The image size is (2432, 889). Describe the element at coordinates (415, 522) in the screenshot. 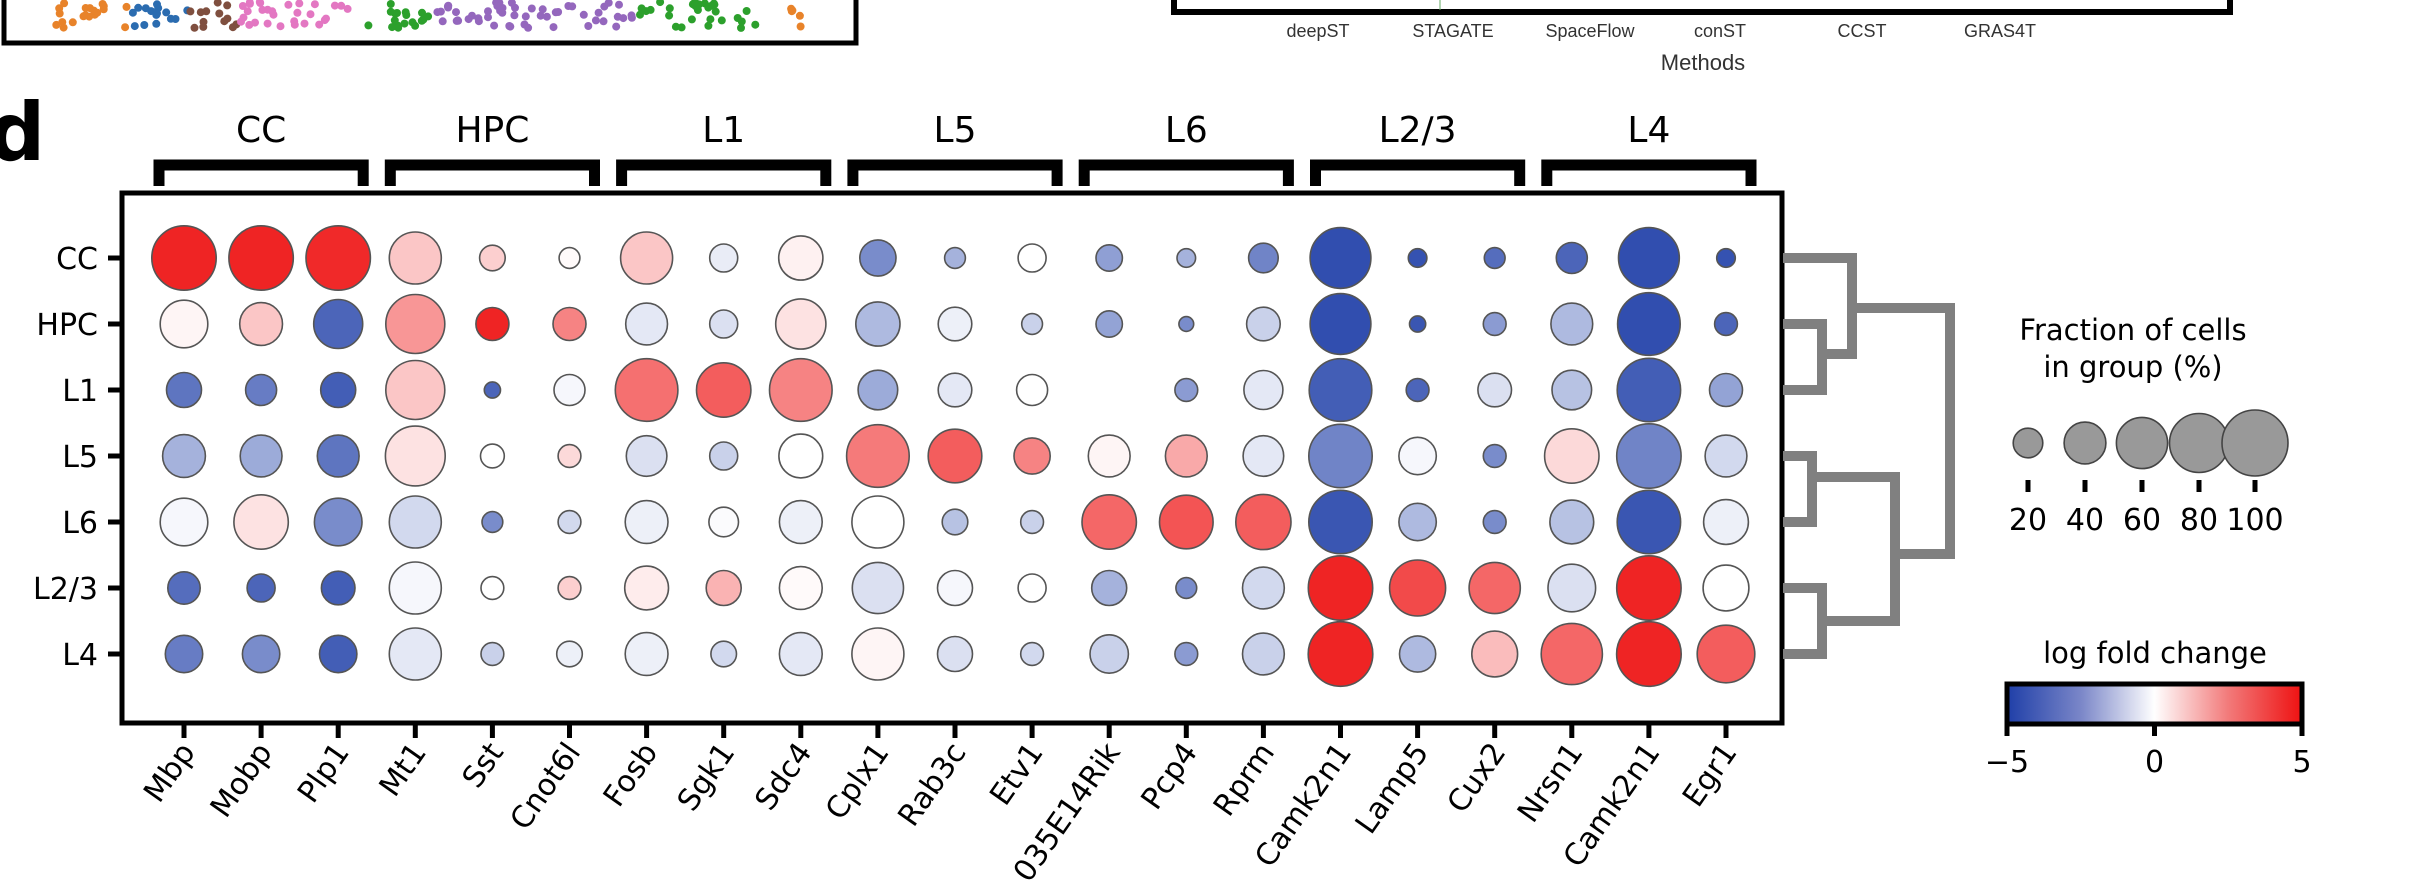

I see `dot-L6-Mt1` at that location.